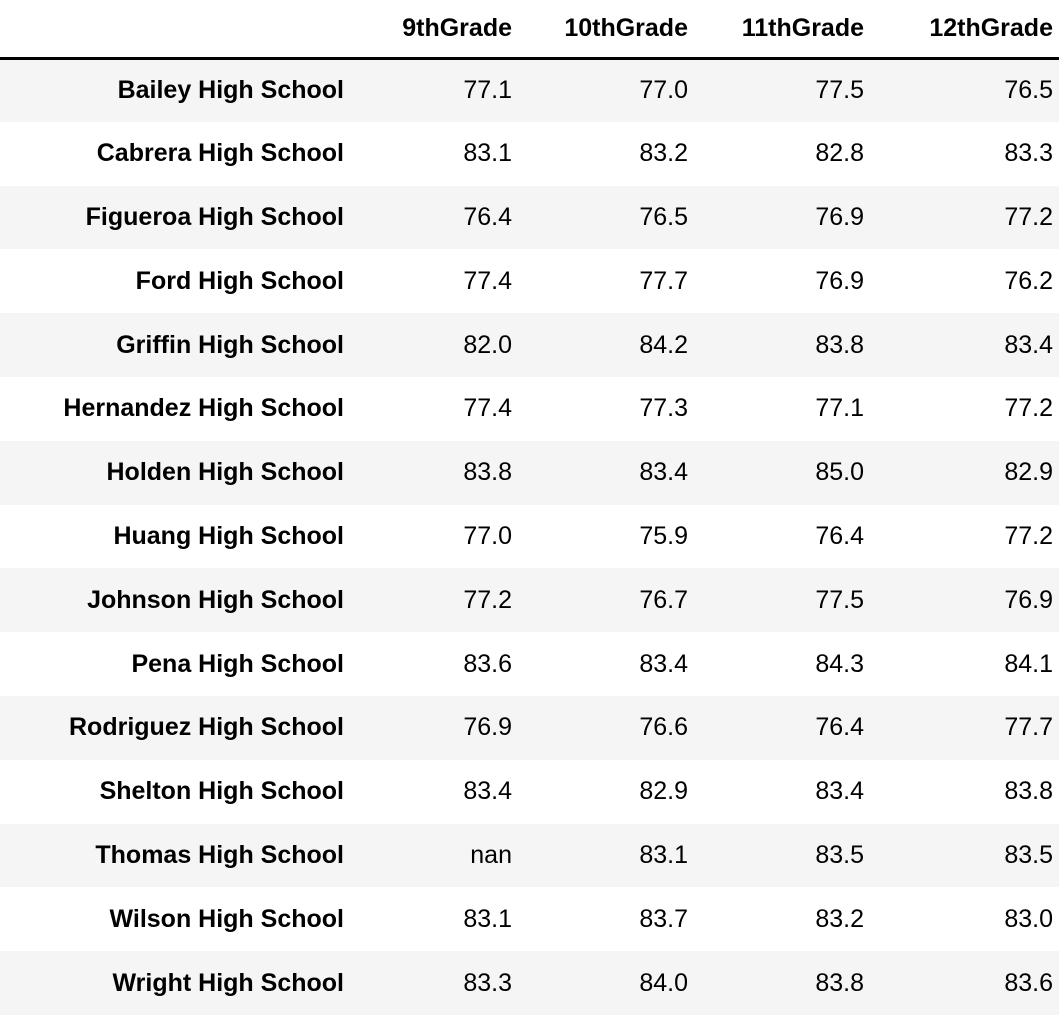 This screenshot has width=1059, height=1029. I want to click on table-cell: 84.1, so click(1028, 663).